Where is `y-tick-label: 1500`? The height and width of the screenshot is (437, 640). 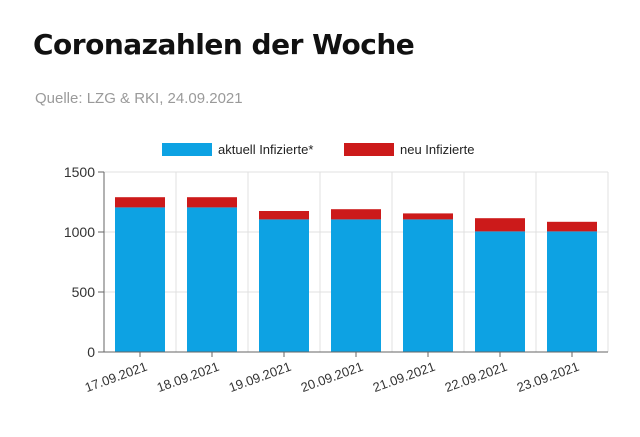 y-tick-label: 1500 is located at coordinates (79, 172).